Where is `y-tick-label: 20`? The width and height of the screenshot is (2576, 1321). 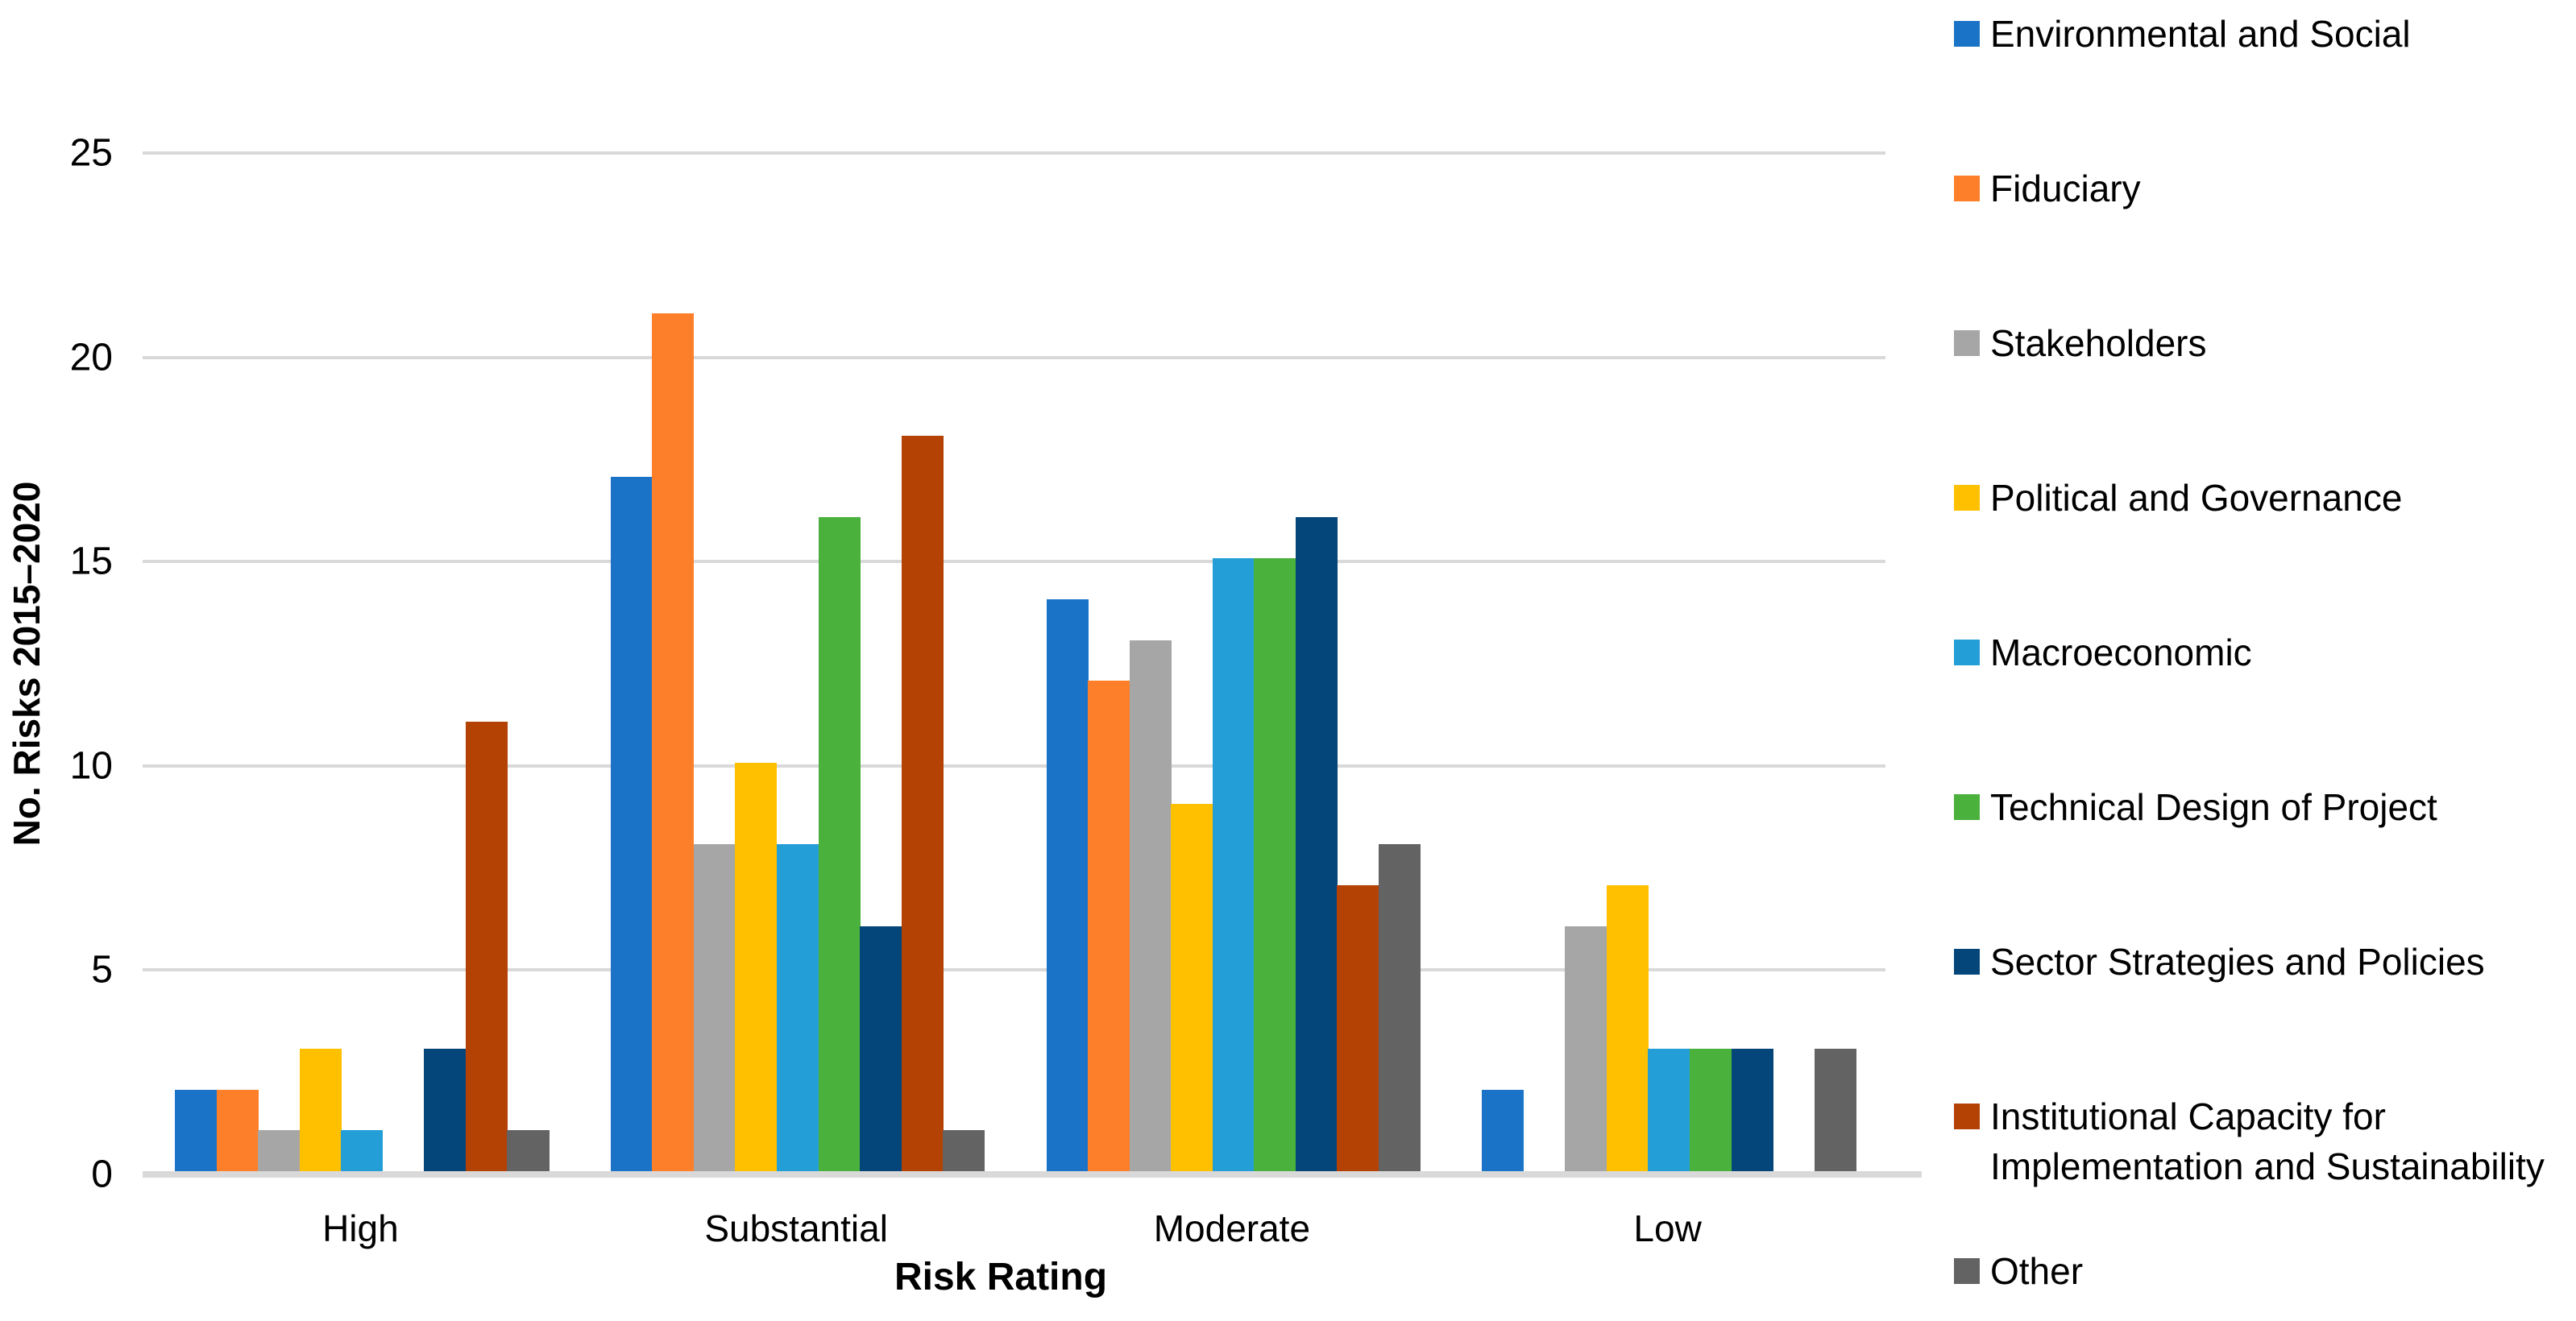 y-tick-label: 20 is located at coordinates (91, 357).